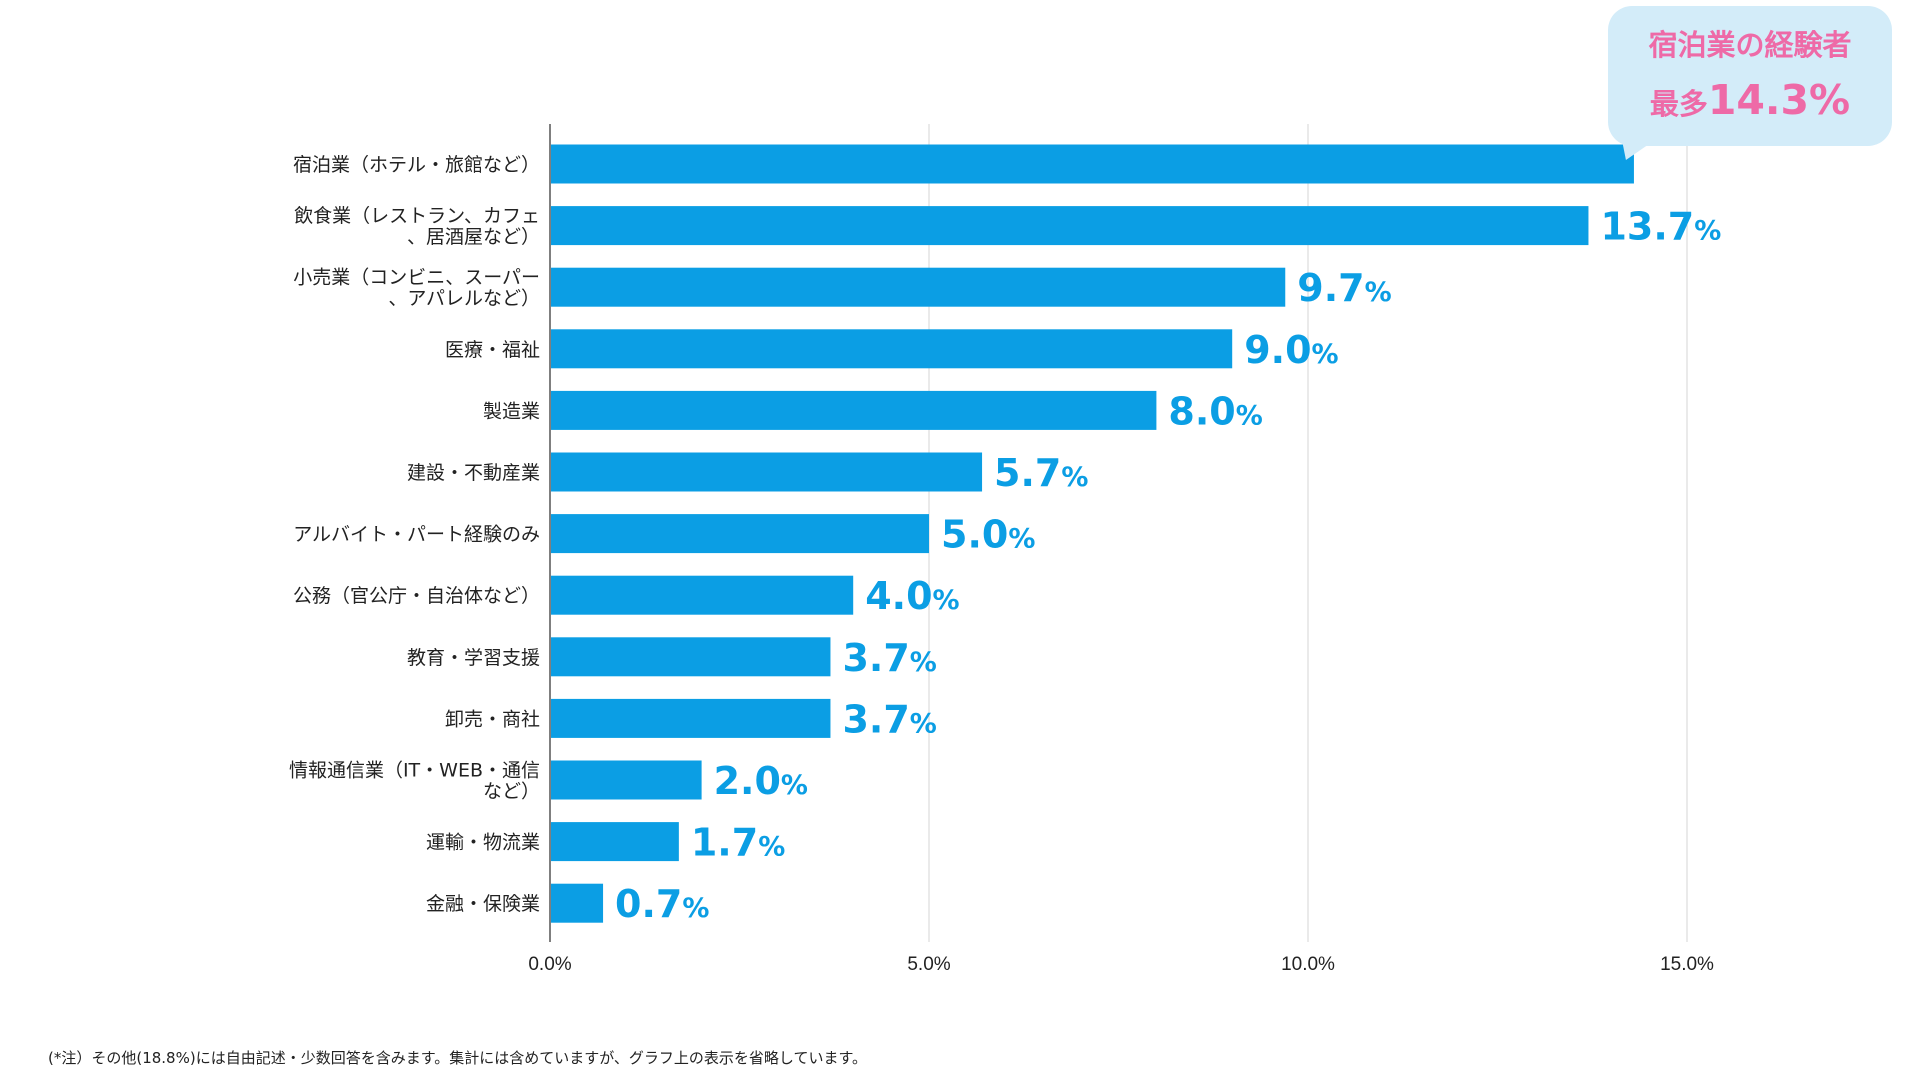 Image resolution: width=1920 pixels, height=1080 pixels. I want to click on category-label: 医療・福祉, so click(492, 350).